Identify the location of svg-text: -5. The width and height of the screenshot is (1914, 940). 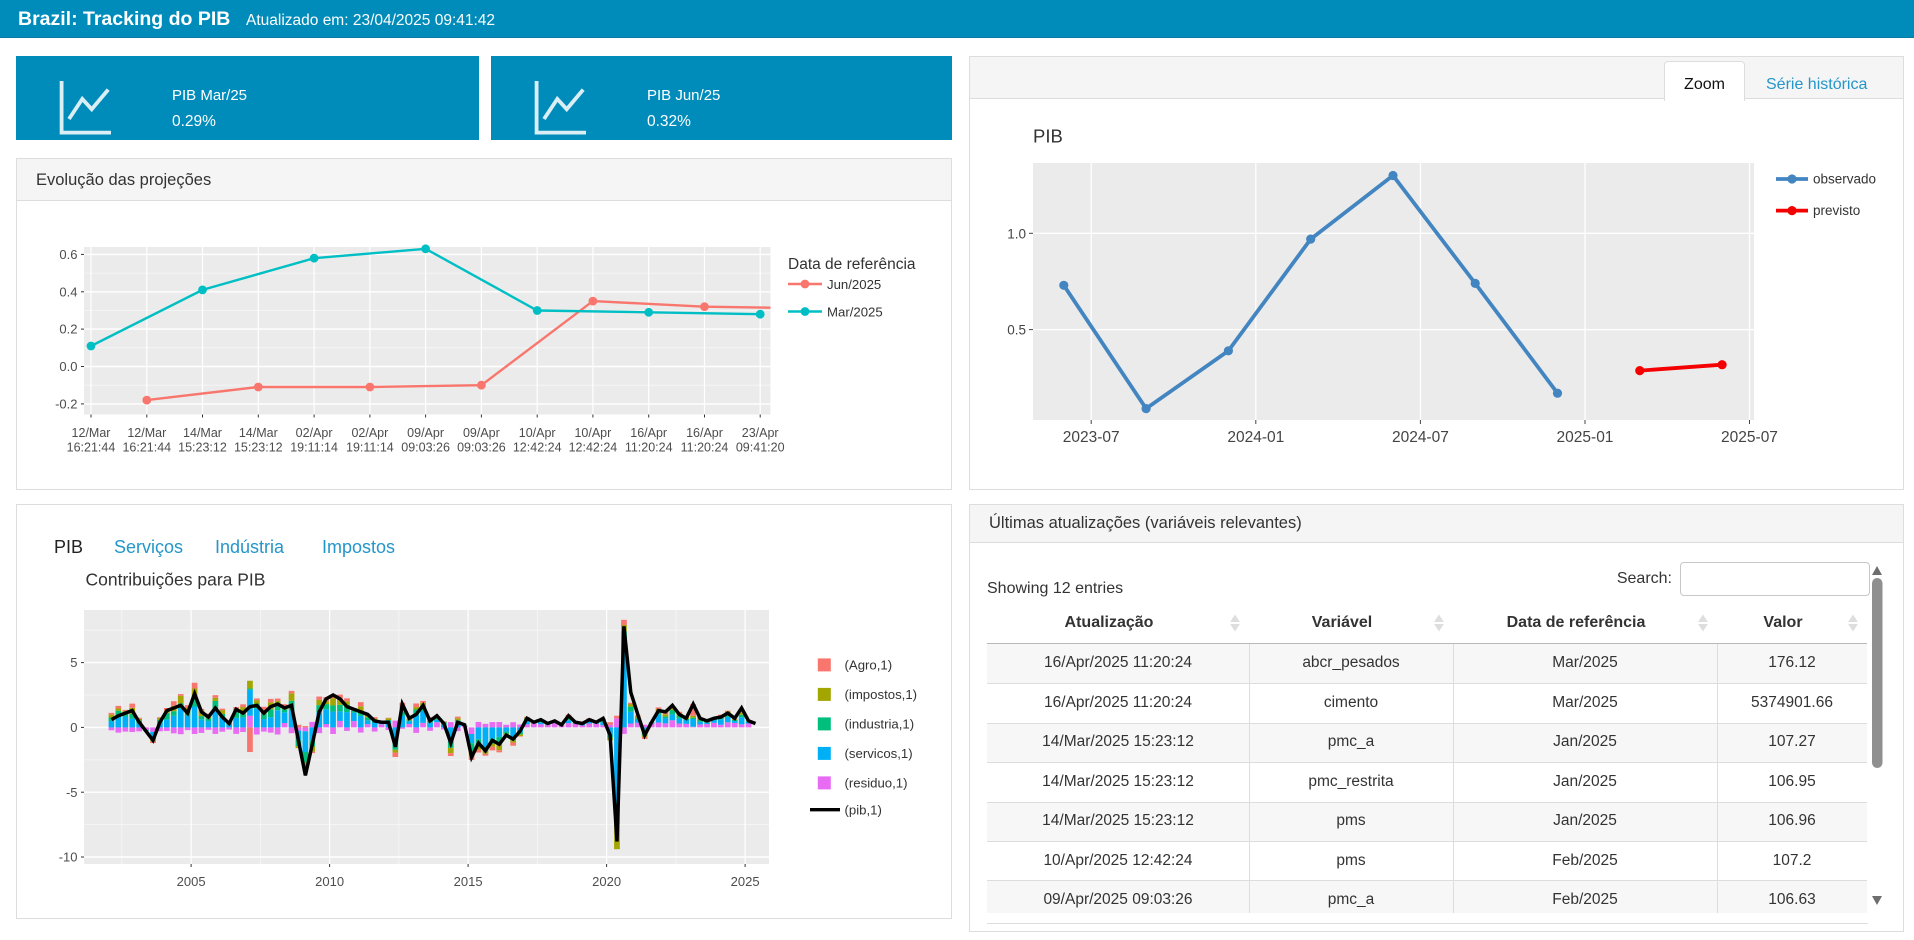
(72, 792).